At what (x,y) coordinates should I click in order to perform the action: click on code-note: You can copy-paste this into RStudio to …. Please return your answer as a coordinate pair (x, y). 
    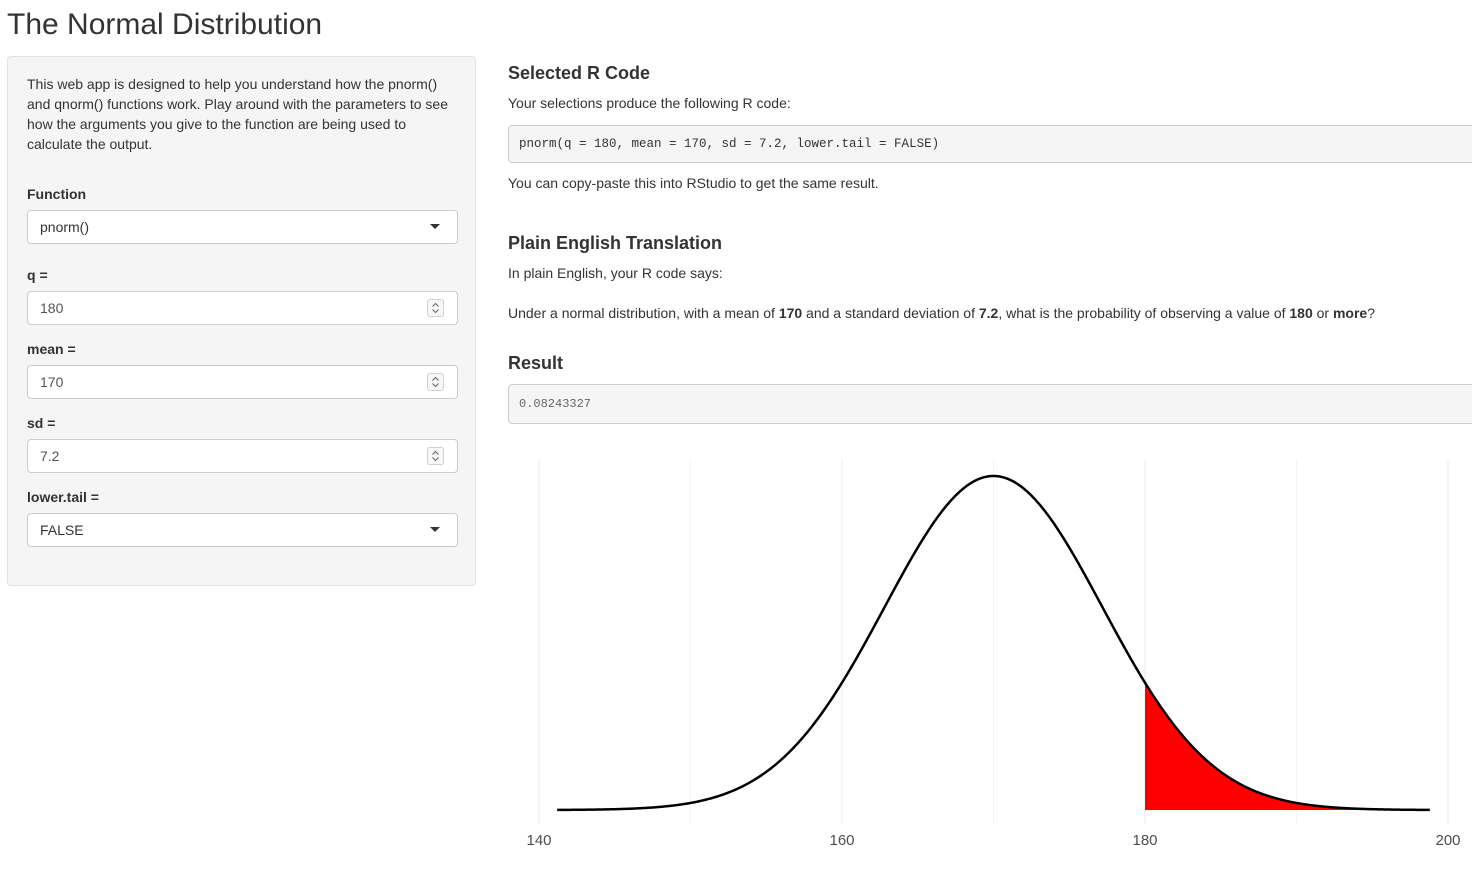
    Looking at the image, I should click on (693, 183).